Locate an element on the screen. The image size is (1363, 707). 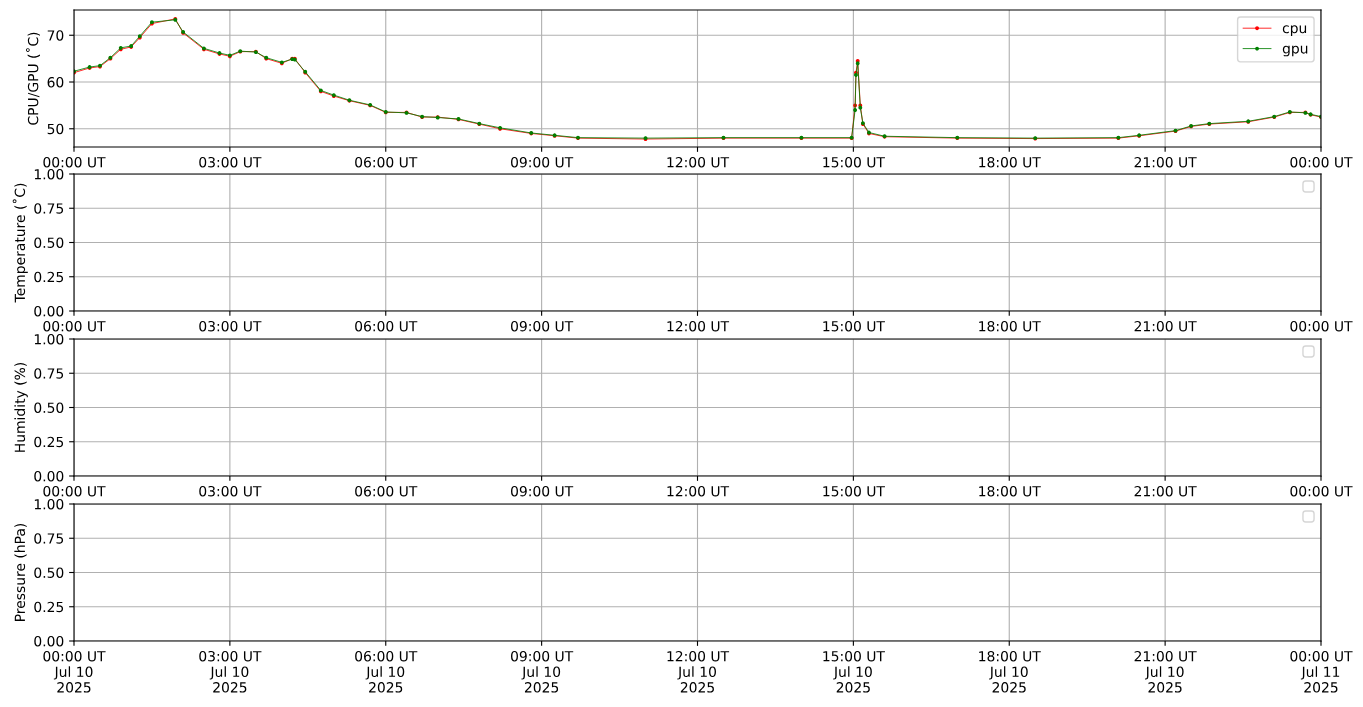
x-tick-label: 03:00 UT Jul 10 2025 is located at coordinates (230, 671).